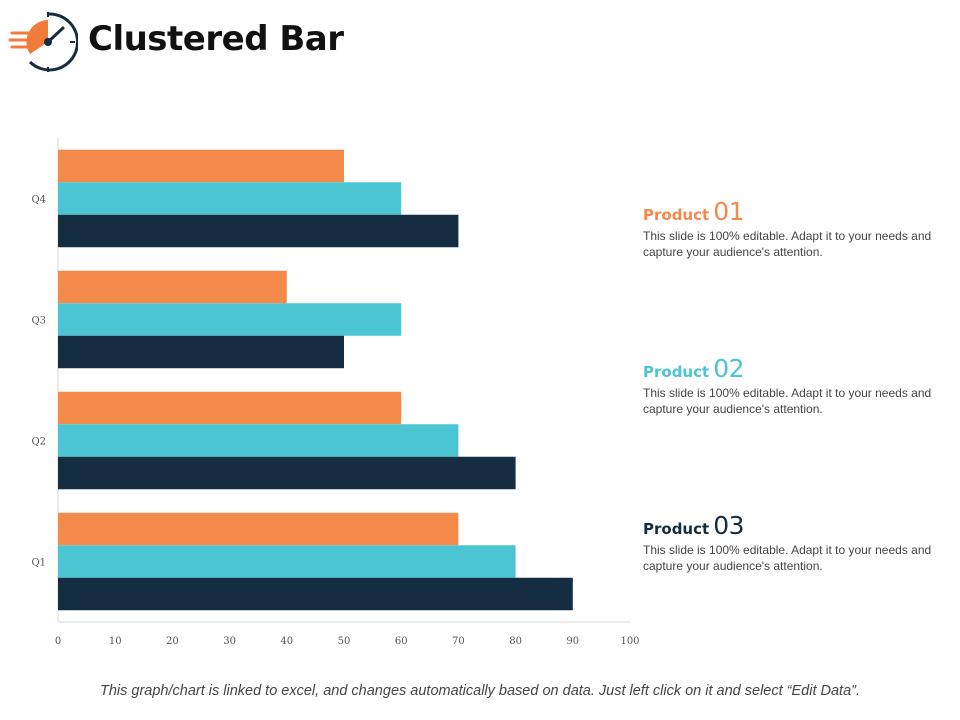 This screenshot has width=960, height=720. I want to click on y-category-label: Q3, so click(38, 321).